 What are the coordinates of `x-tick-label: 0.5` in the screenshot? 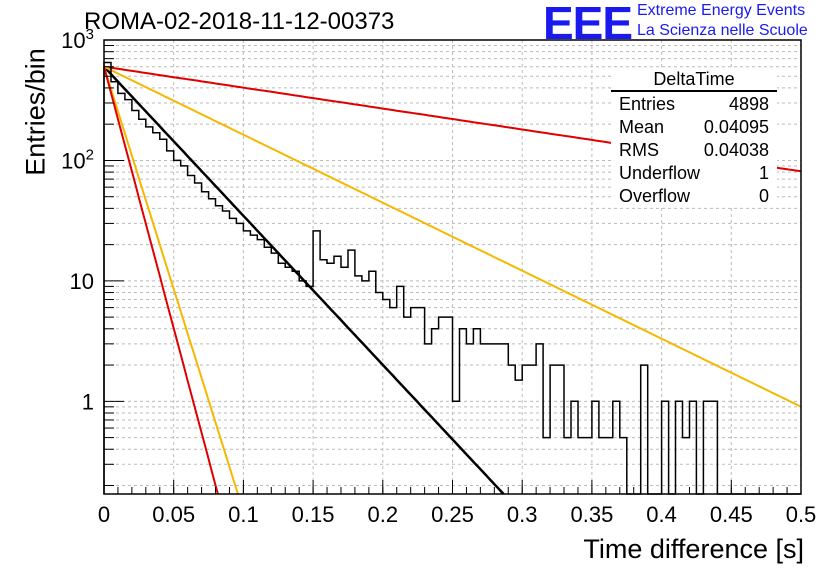 It's located at (801, 514).